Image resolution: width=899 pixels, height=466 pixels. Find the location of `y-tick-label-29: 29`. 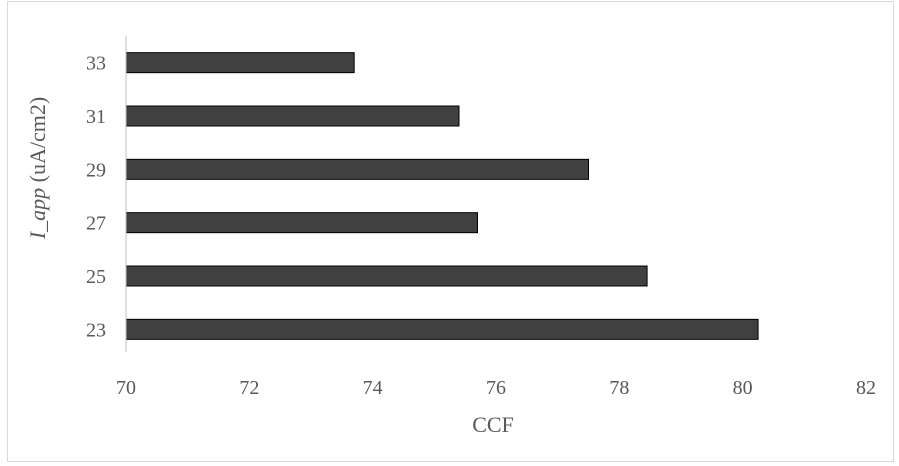

y-tick-label-29: 29 is located at coordinates (96, 170).